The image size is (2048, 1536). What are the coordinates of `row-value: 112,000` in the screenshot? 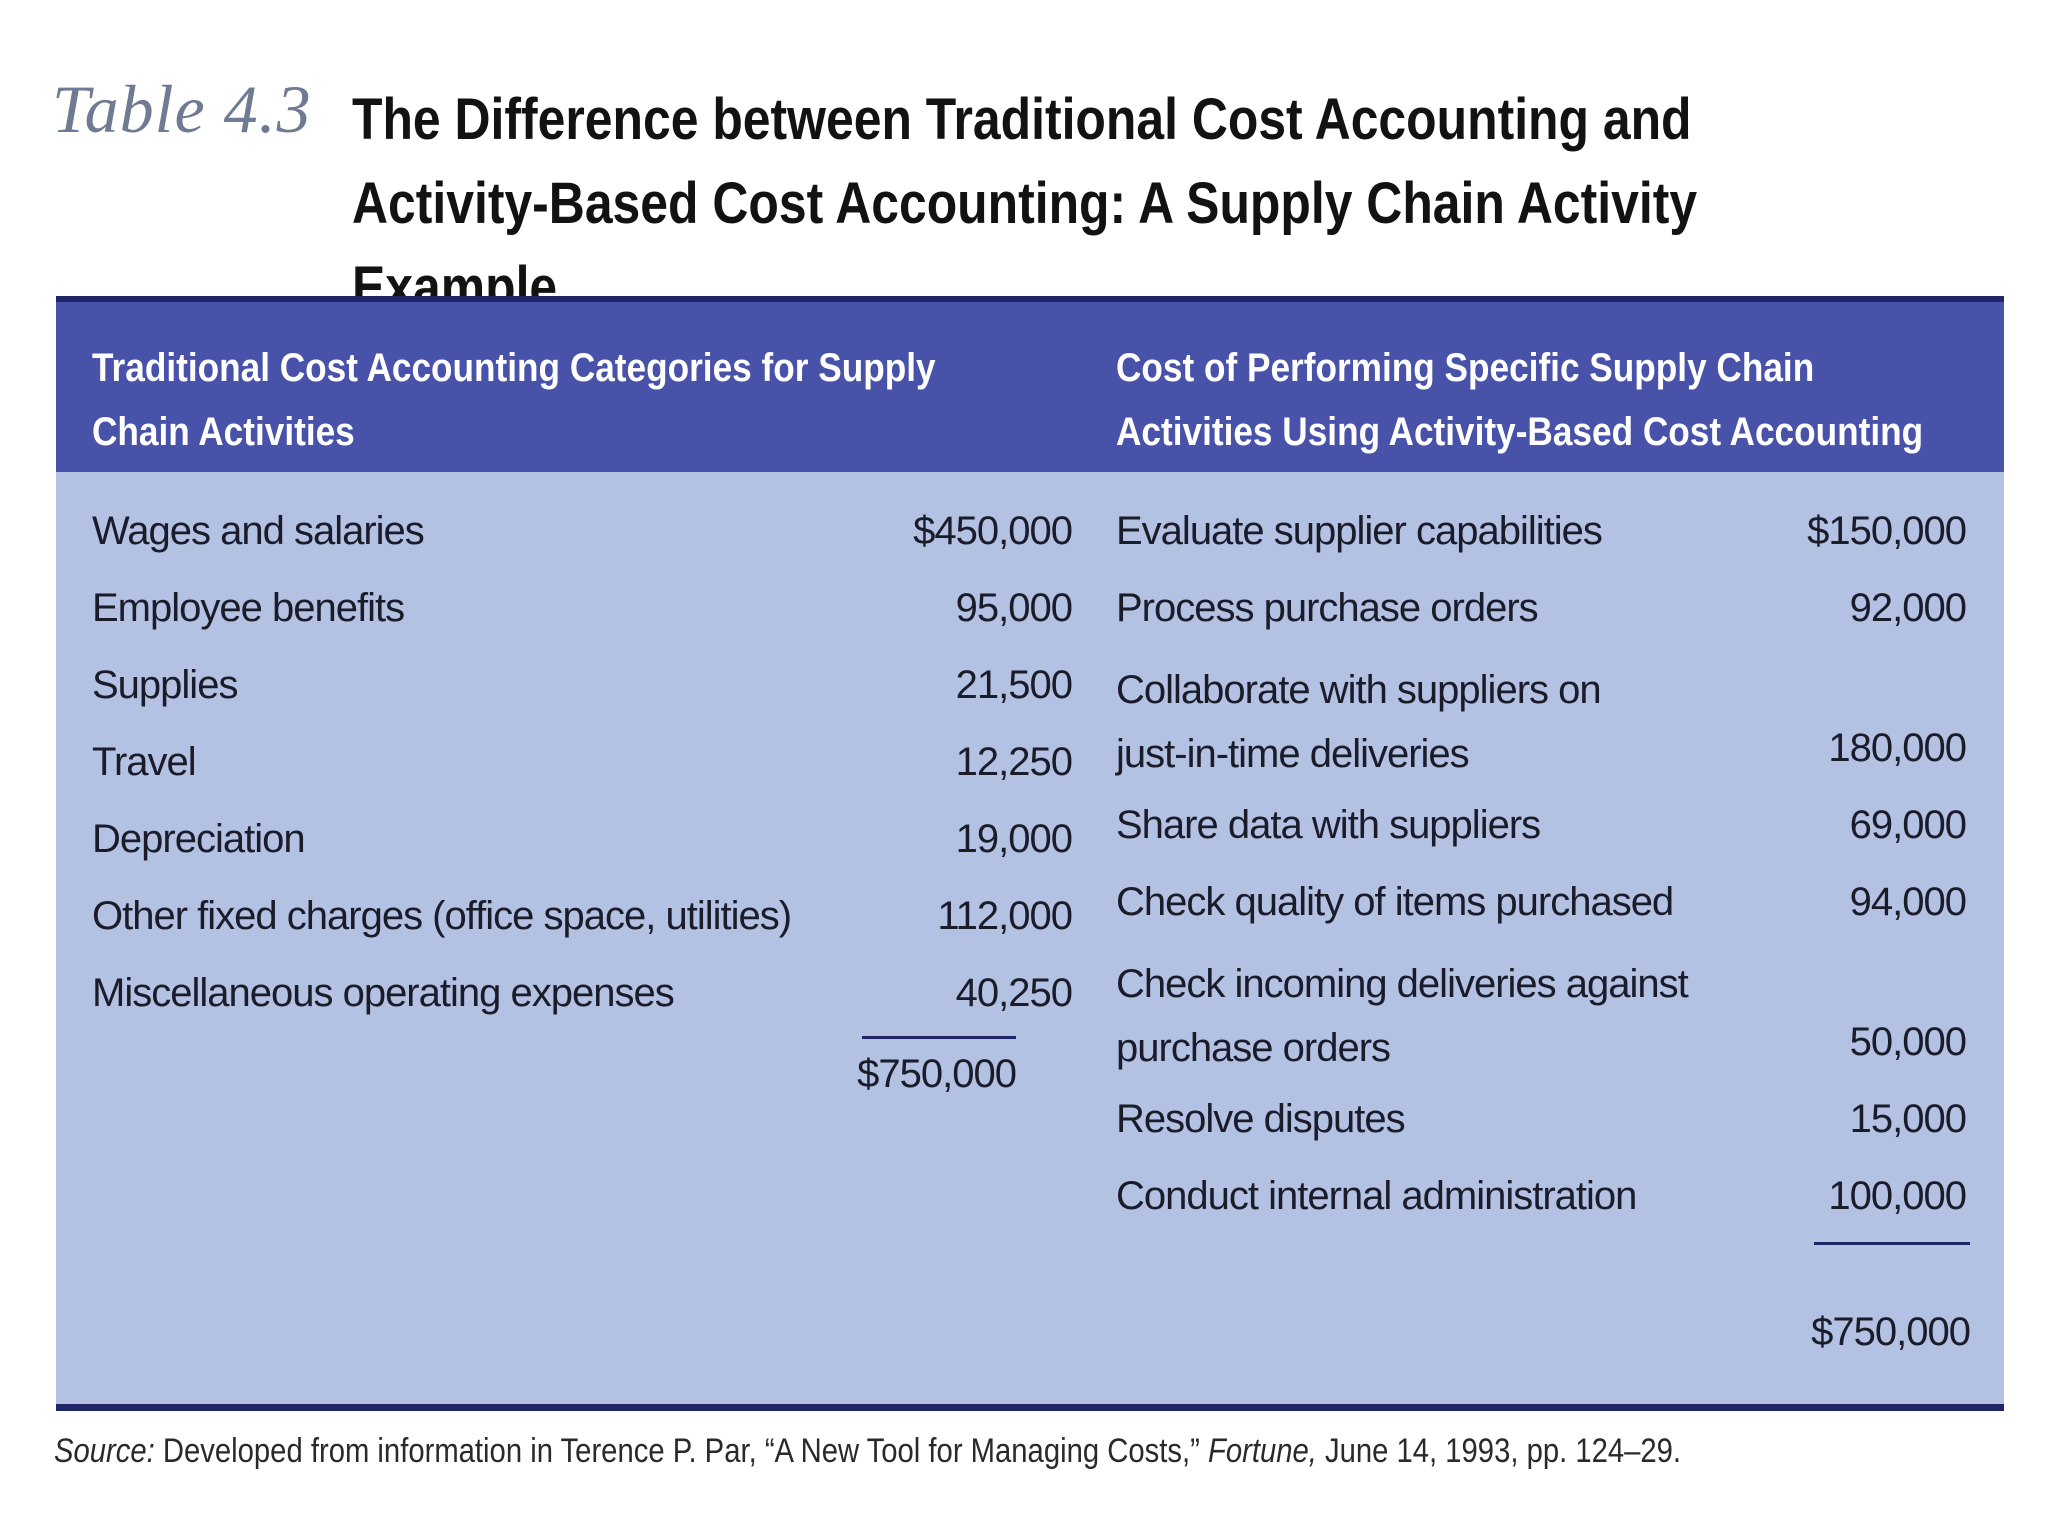 It's located at (1005, 915).